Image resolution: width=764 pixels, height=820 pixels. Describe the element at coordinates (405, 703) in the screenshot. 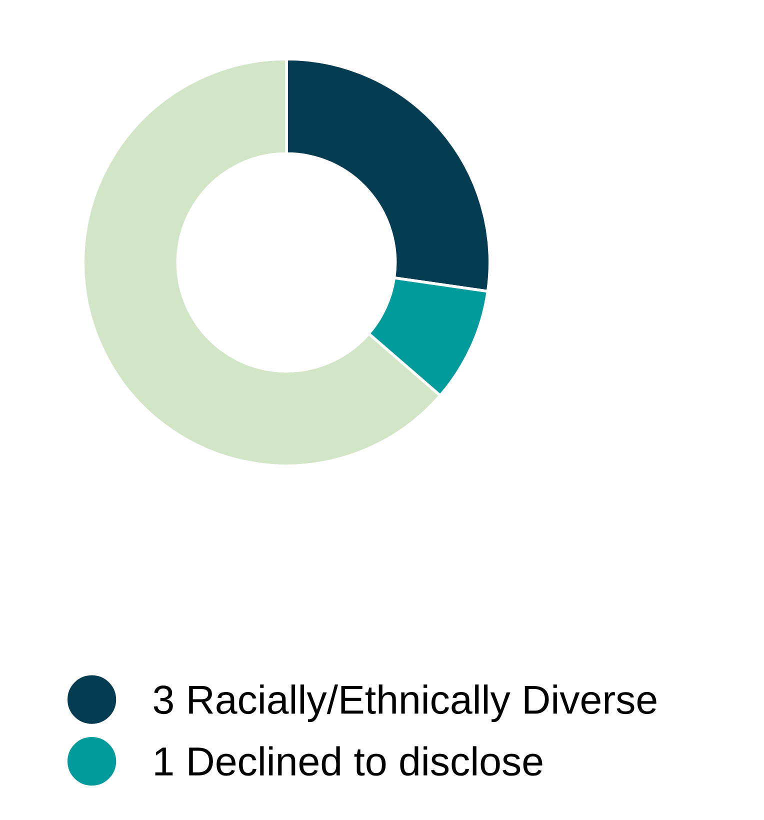

I see `legend-label: 3 Racially/Ethnically Diverse` at that location.